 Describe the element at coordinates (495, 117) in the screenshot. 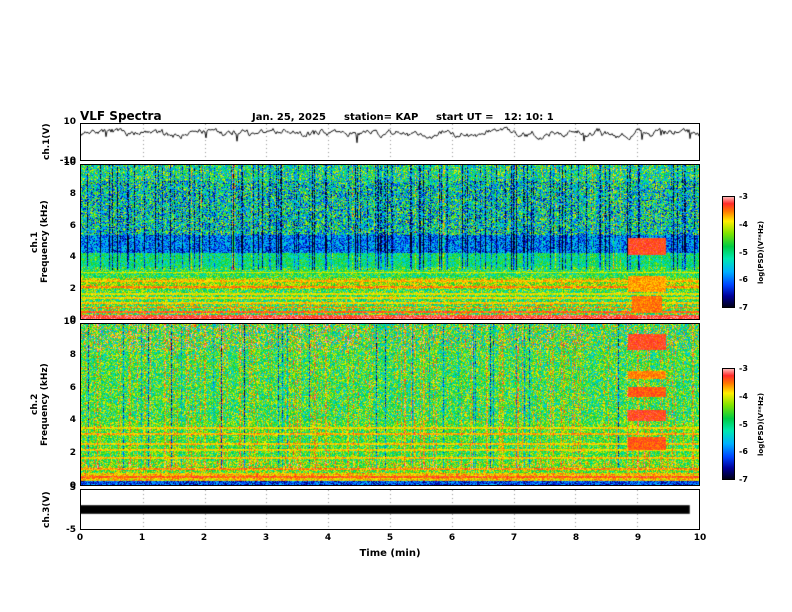

I see `plot-start-ut: start UT = 12: 10: 1` at that location.